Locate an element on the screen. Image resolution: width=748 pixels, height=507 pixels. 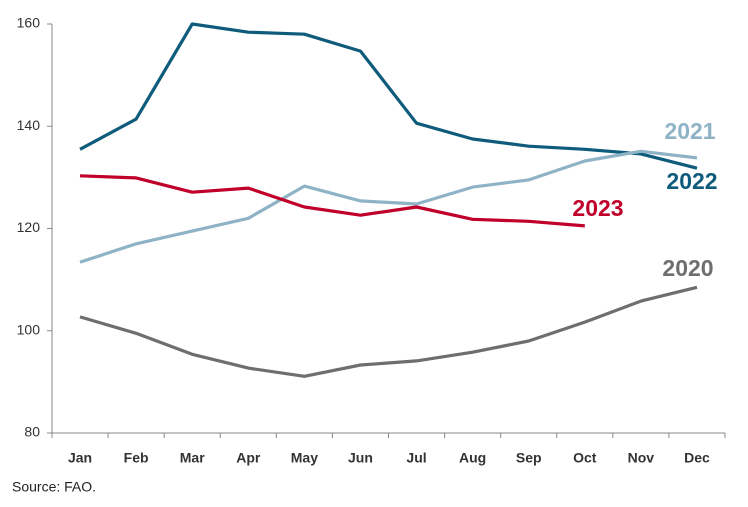
y-tick-label: 120 is located at coordinates (29, 227).